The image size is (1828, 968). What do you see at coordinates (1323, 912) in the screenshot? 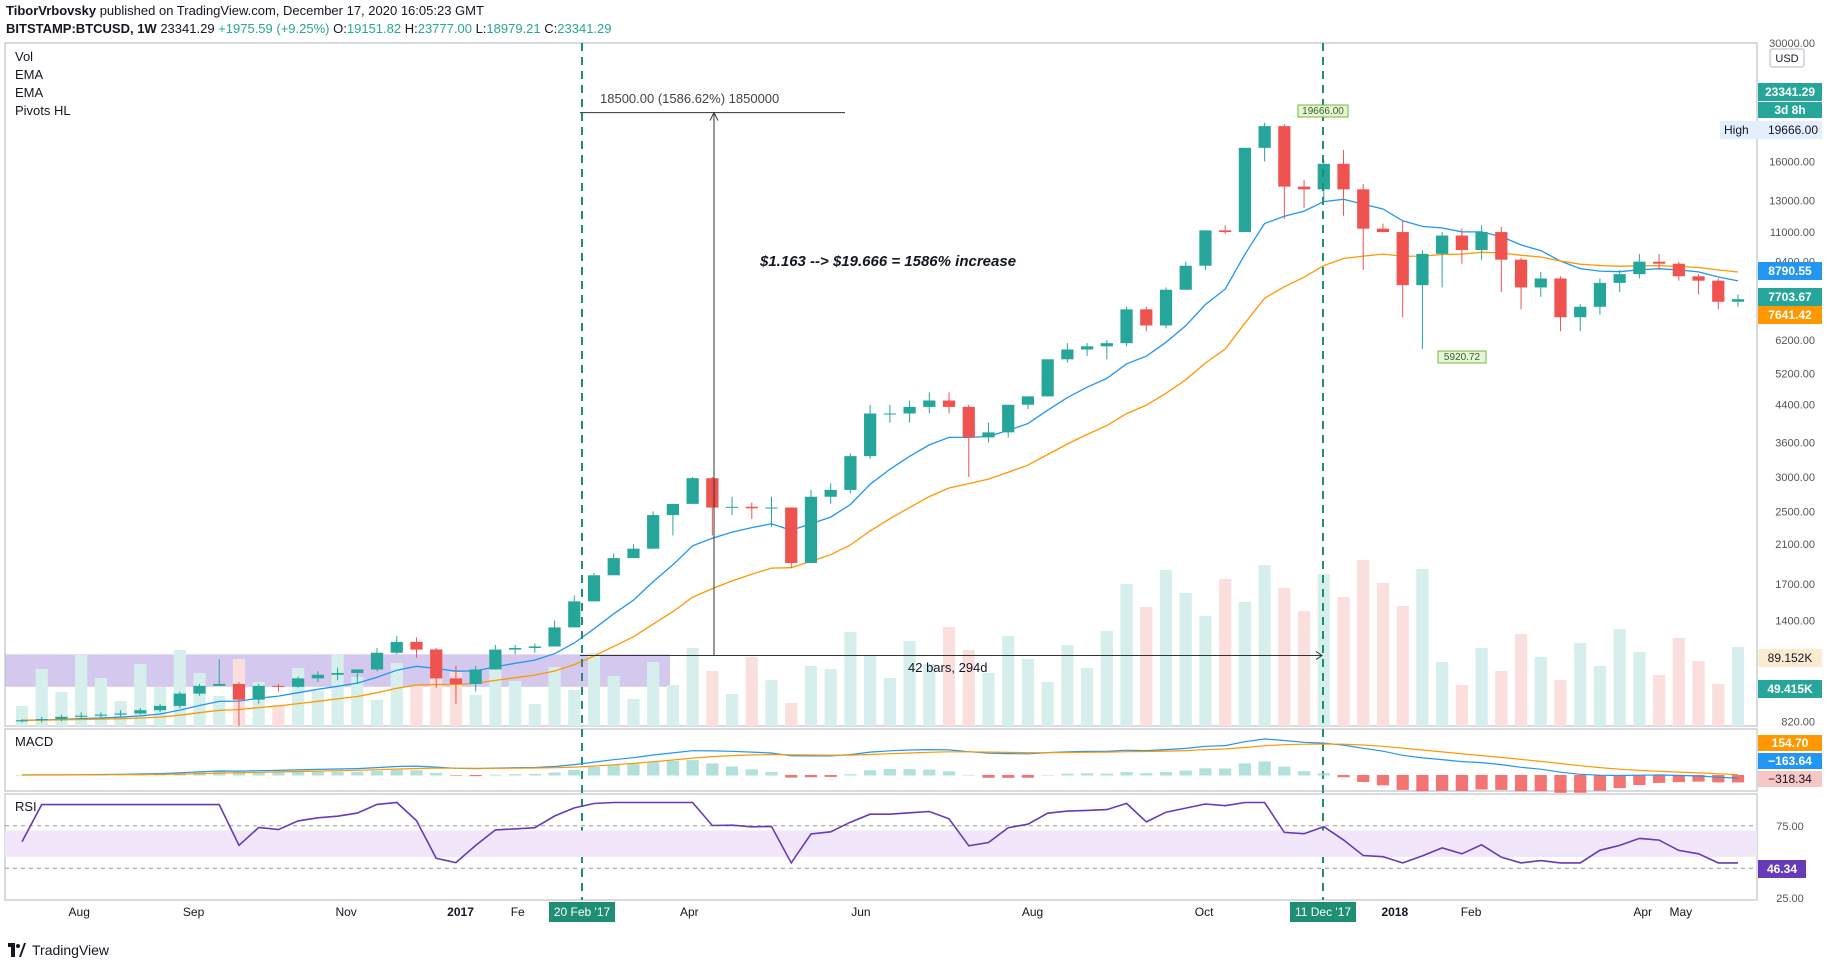
I see `time-marker-right-bg` at bounding box center [1323, 912].